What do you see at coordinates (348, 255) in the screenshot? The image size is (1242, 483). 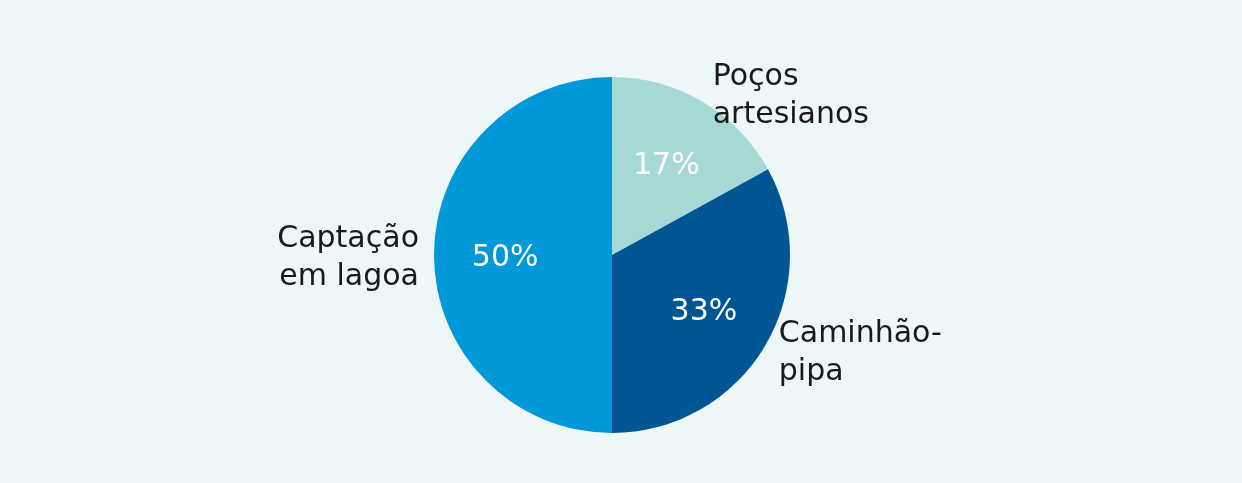 I see `slice-label: Captação em lagoa` at bounding box center [348, 255].